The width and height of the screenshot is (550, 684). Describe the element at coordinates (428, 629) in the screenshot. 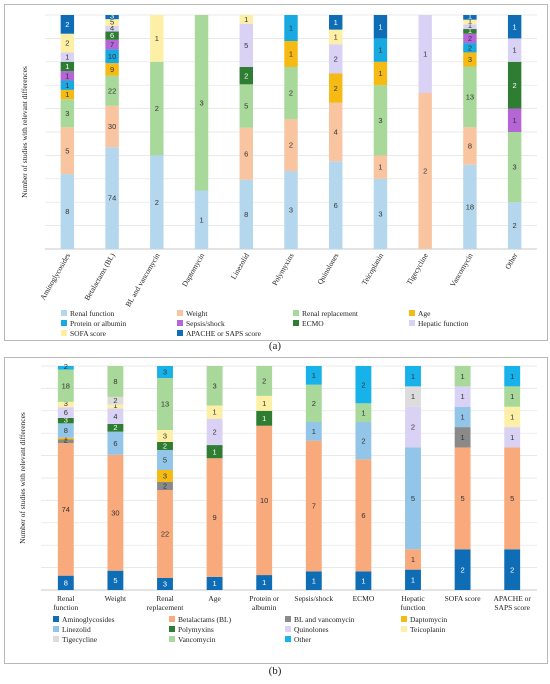

I see `legend-item-teicoplanin: Teicoplanin` at that location.